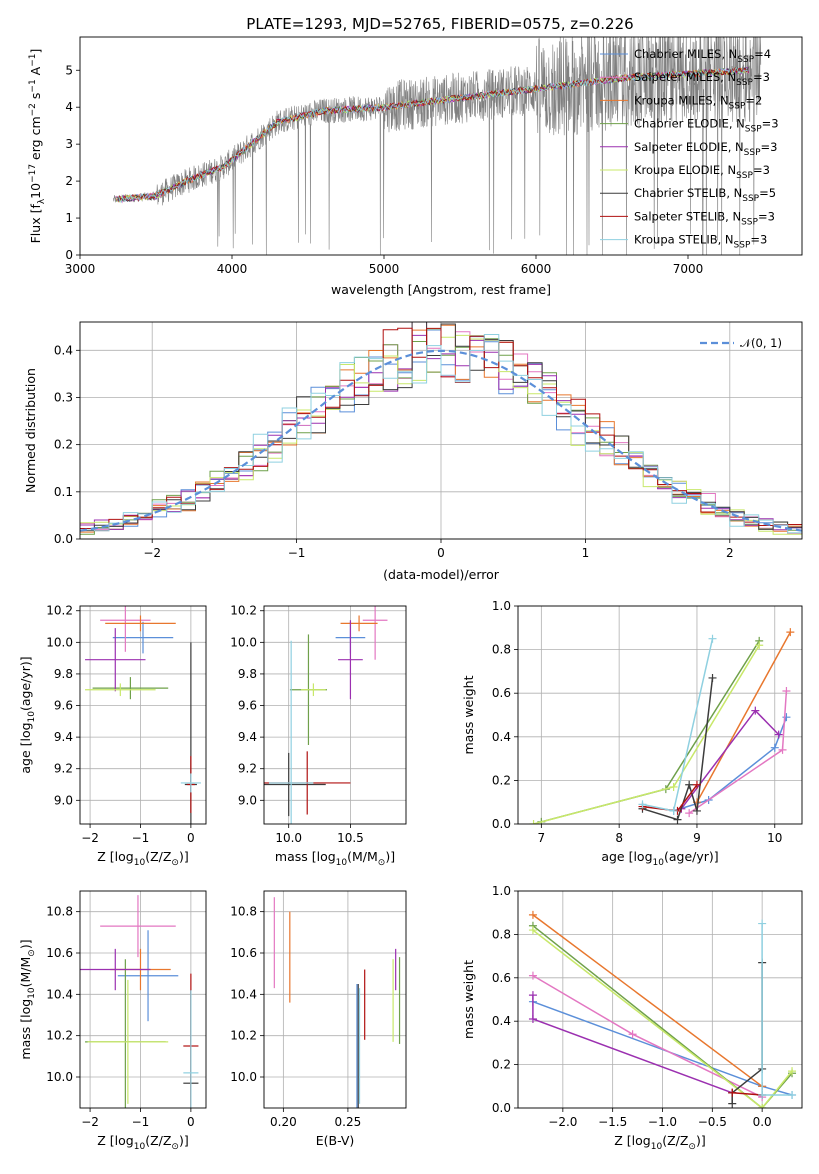  I want to click on legend-label-part: Salpeter MILES, N, so click(685, 77).